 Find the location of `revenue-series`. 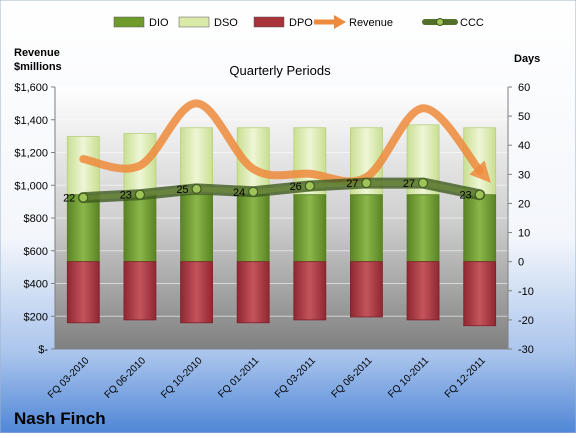

revenue-series is located at coordinates (285, 142).